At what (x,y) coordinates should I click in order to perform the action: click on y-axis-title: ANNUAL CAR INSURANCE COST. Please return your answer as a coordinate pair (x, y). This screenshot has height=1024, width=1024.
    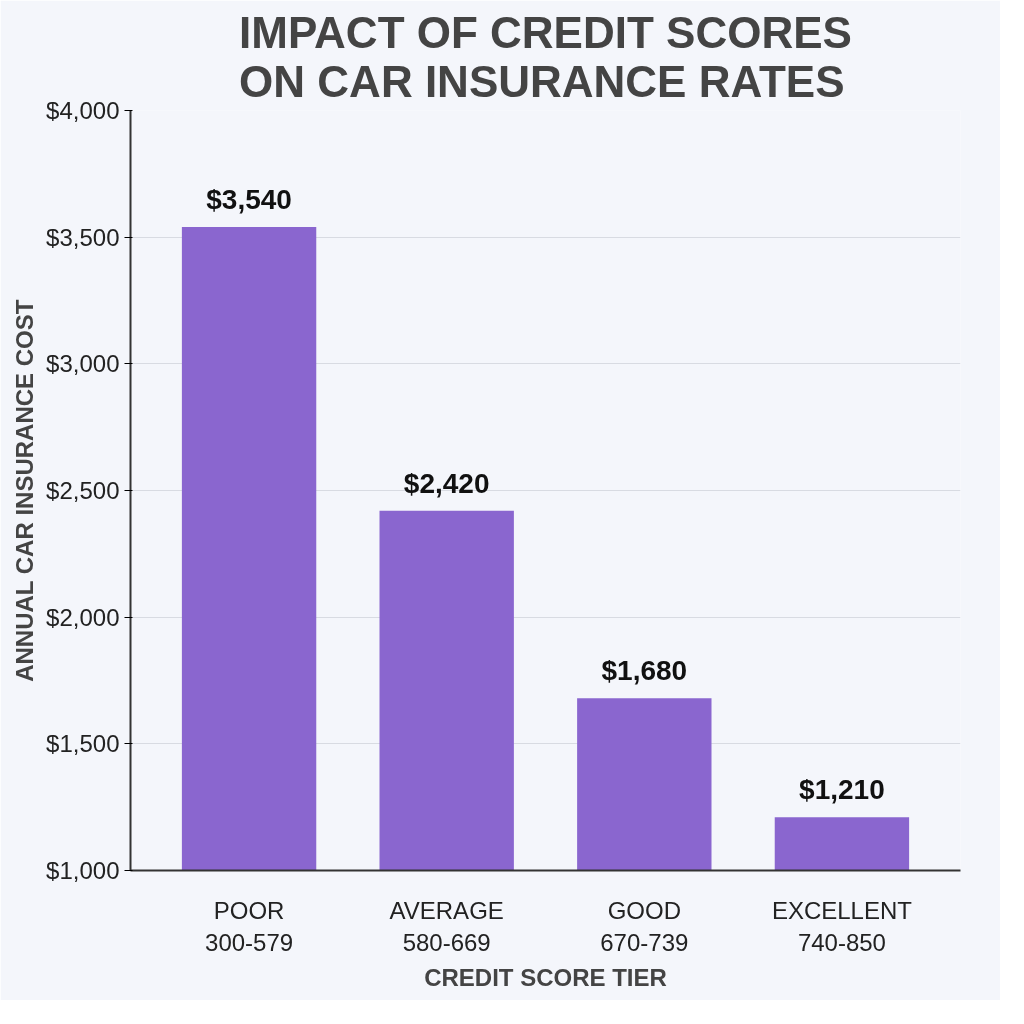
    Looking at the image, I should click on (25, 490).